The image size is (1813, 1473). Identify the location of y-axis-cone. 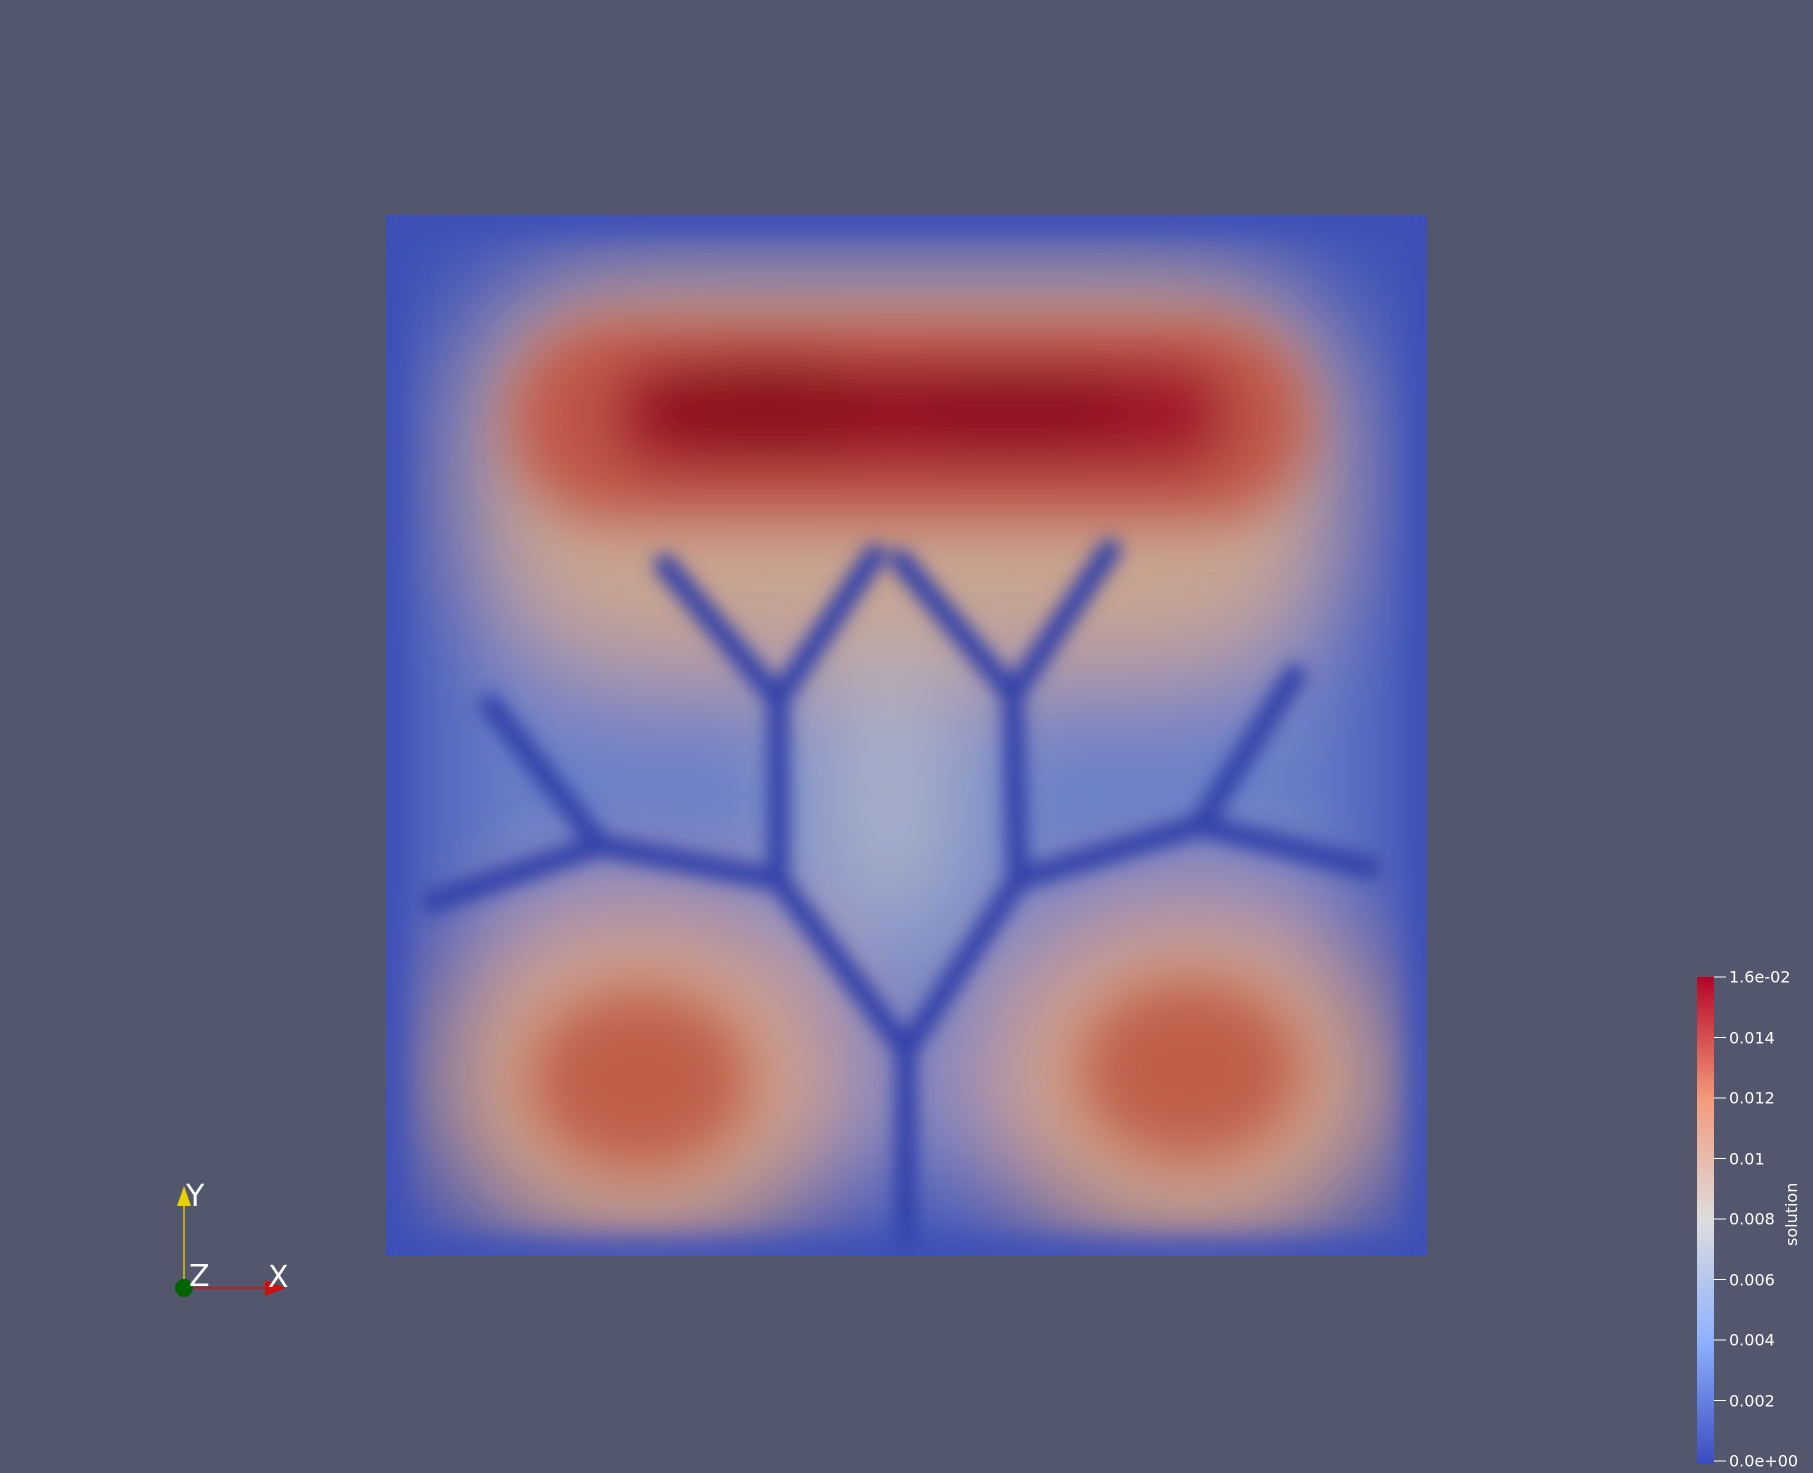
(184, 1196).